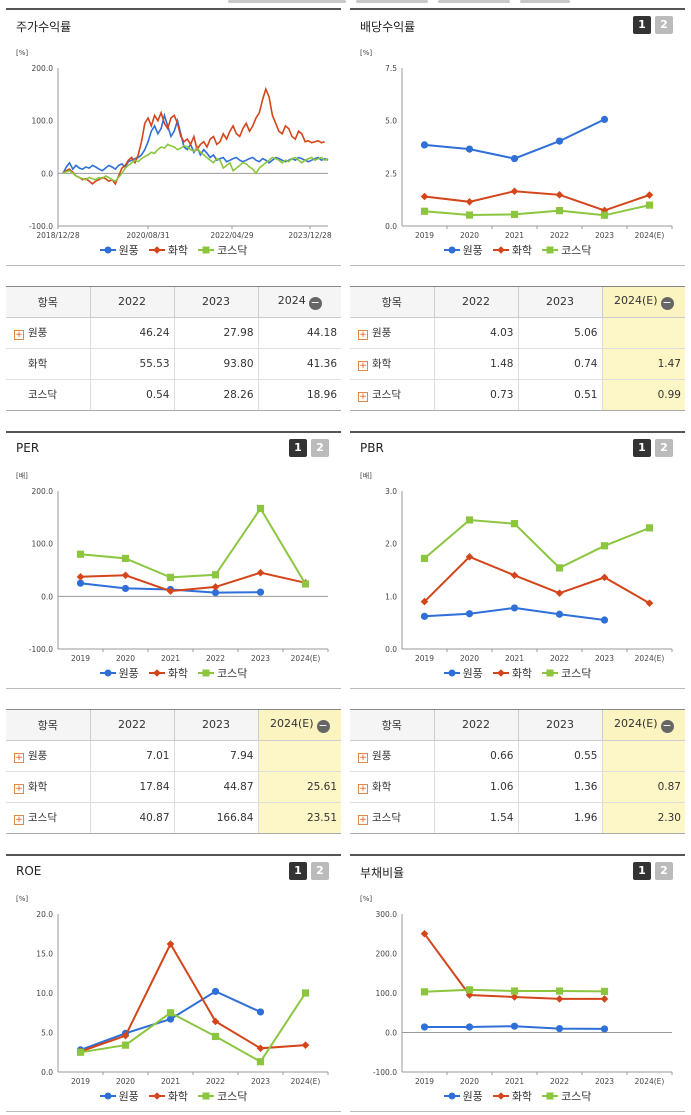  What do you see at coordinates (132, 333) in the screenshot?
I see `value-cell: 46.24` at bounding box center [132, 333].